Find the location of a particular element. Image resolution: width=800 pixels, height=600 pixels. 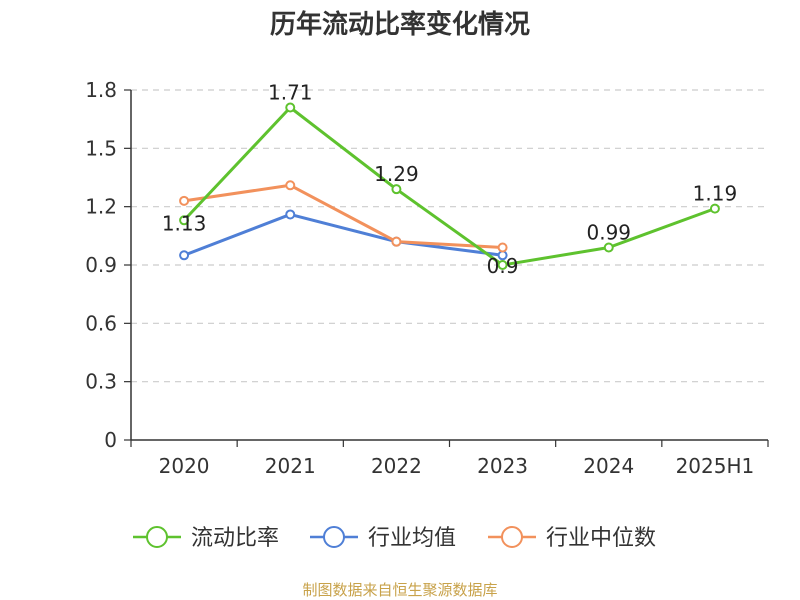

x-tick-label: 2021 is located at coordinates (290, 466).